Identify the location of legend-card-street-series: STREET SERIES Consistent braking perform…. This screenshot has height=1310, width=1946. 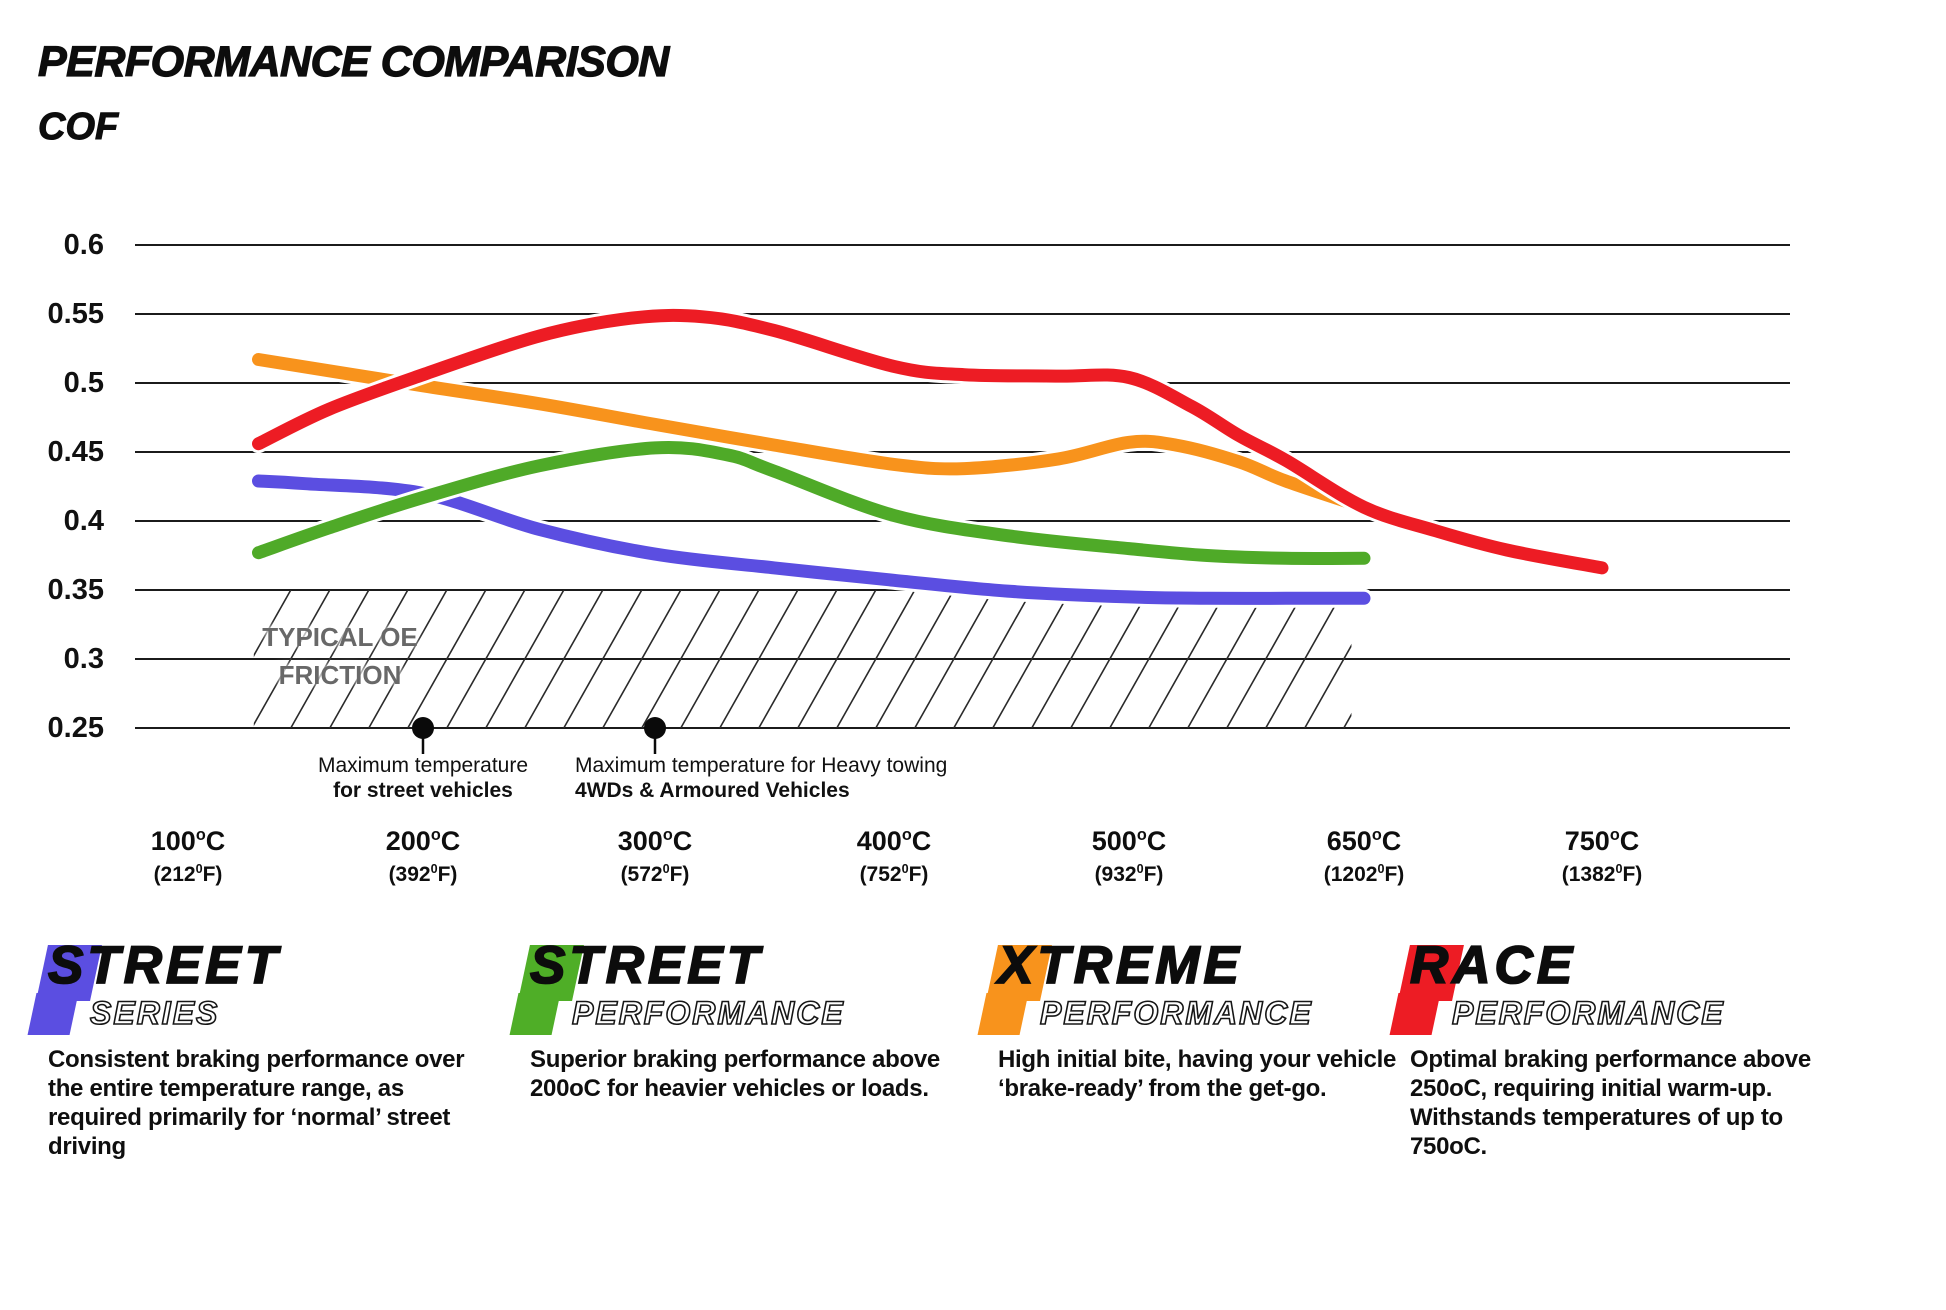
(256, 1047).